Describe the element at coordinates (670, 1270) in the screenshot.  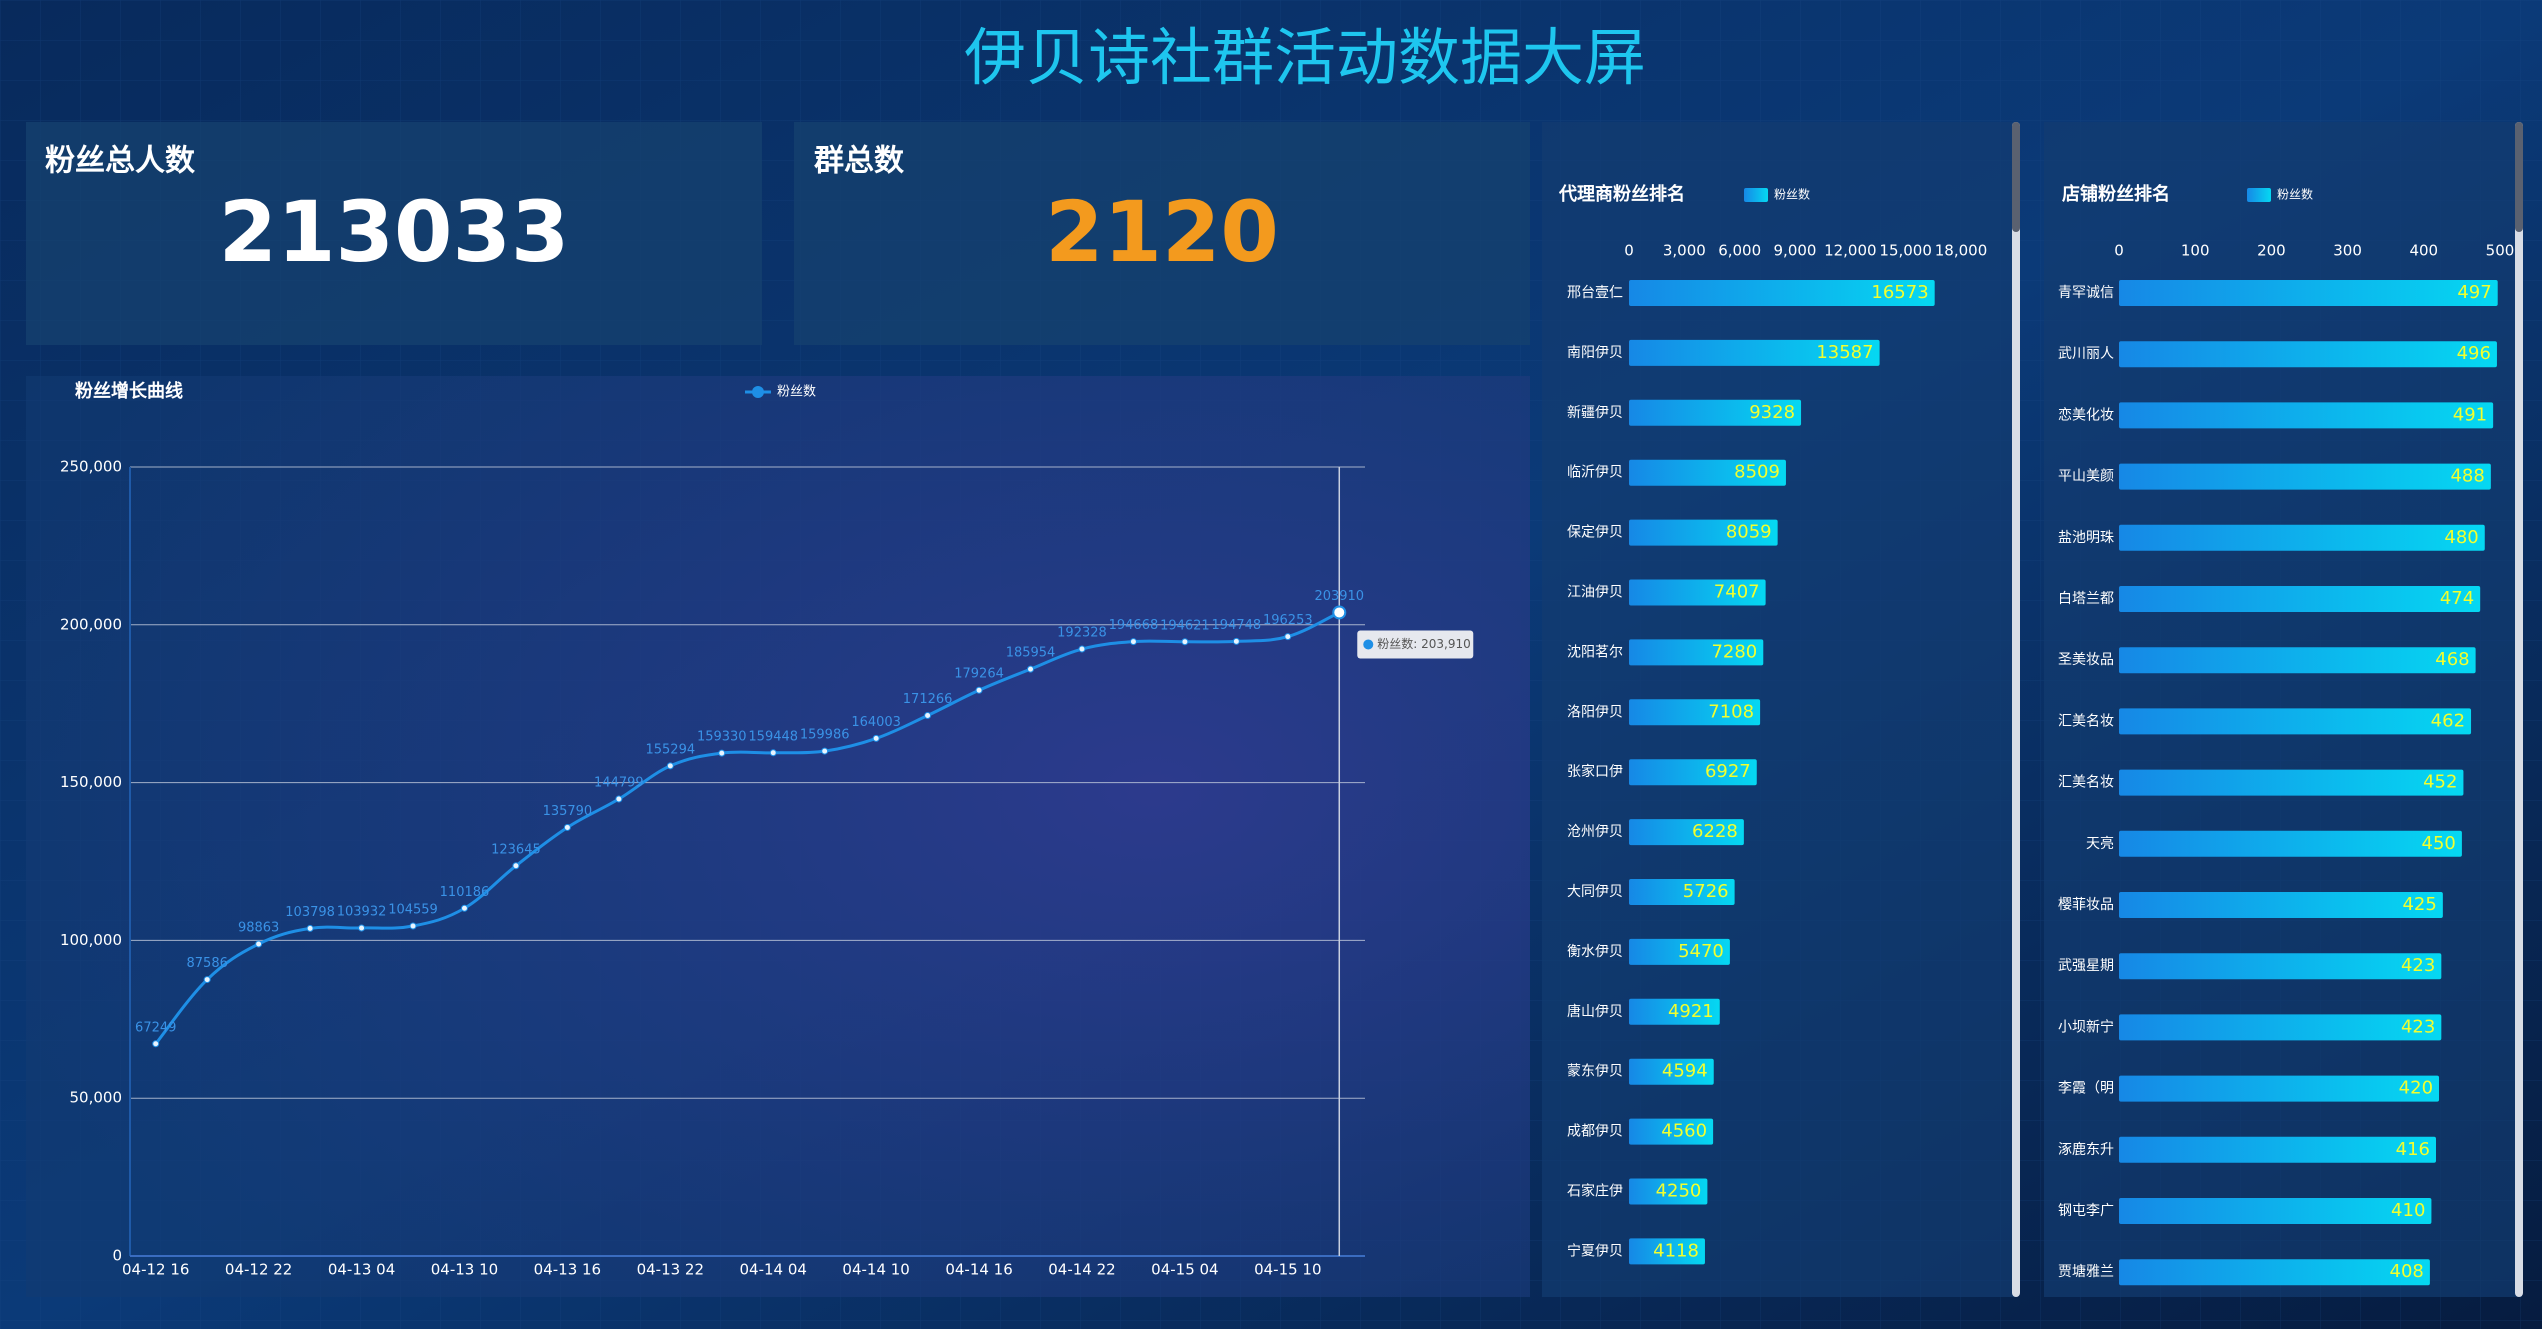
I see `x-tick-label: 04-13 22` at that location.